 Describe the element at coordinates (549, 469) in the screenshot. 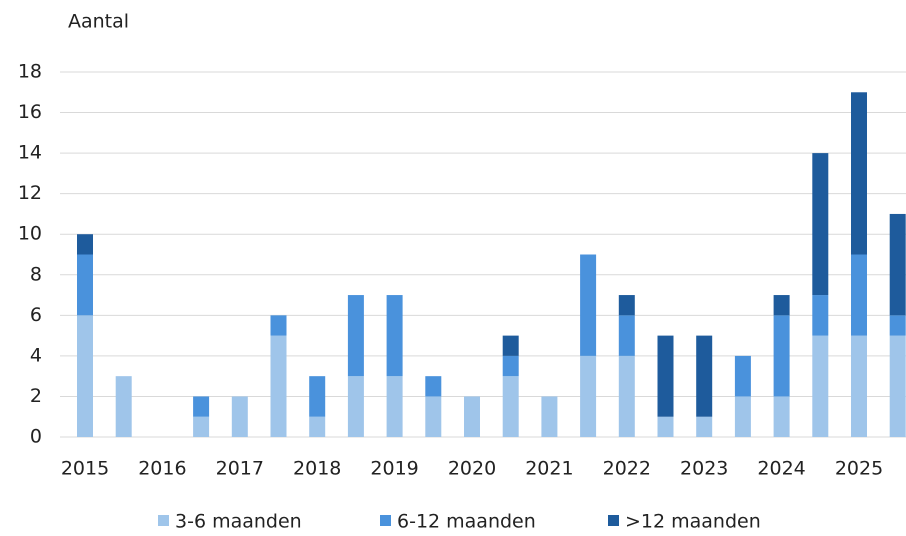

I see `x-tick-label: 2021` at that location.